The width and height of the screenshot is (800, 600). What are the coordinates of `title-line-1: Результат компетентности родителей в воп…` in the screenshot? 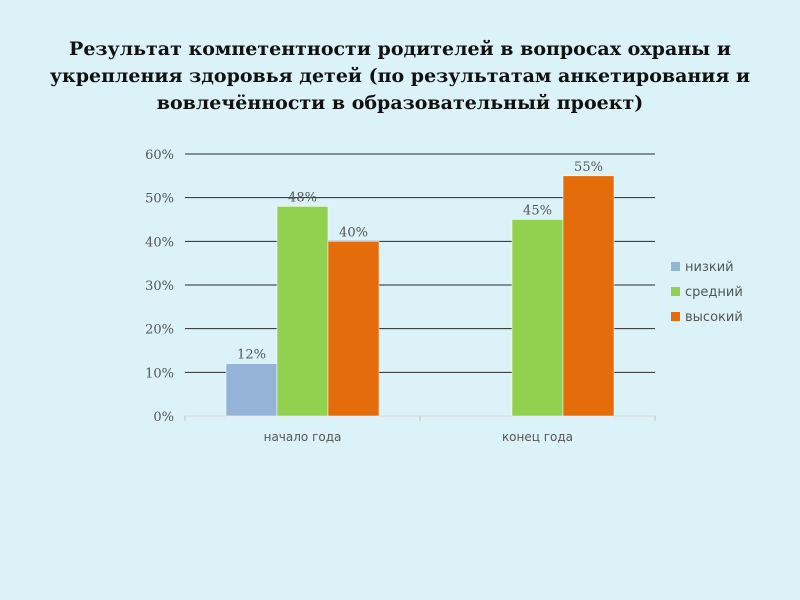 It's located at (400, 49).